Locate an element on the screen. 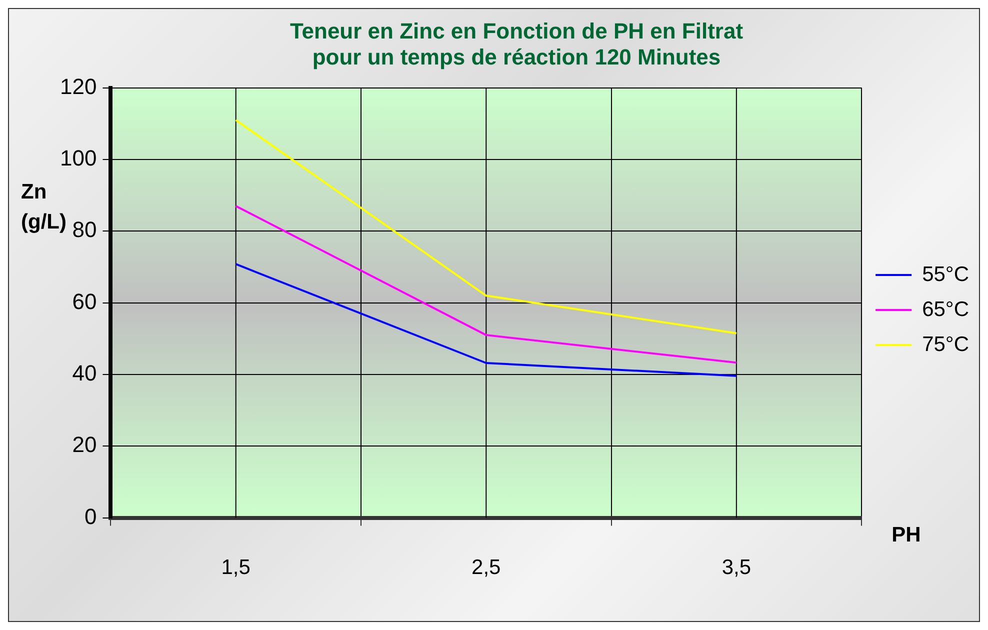  legend-label: 55°C is located at coordinates (945, 274).